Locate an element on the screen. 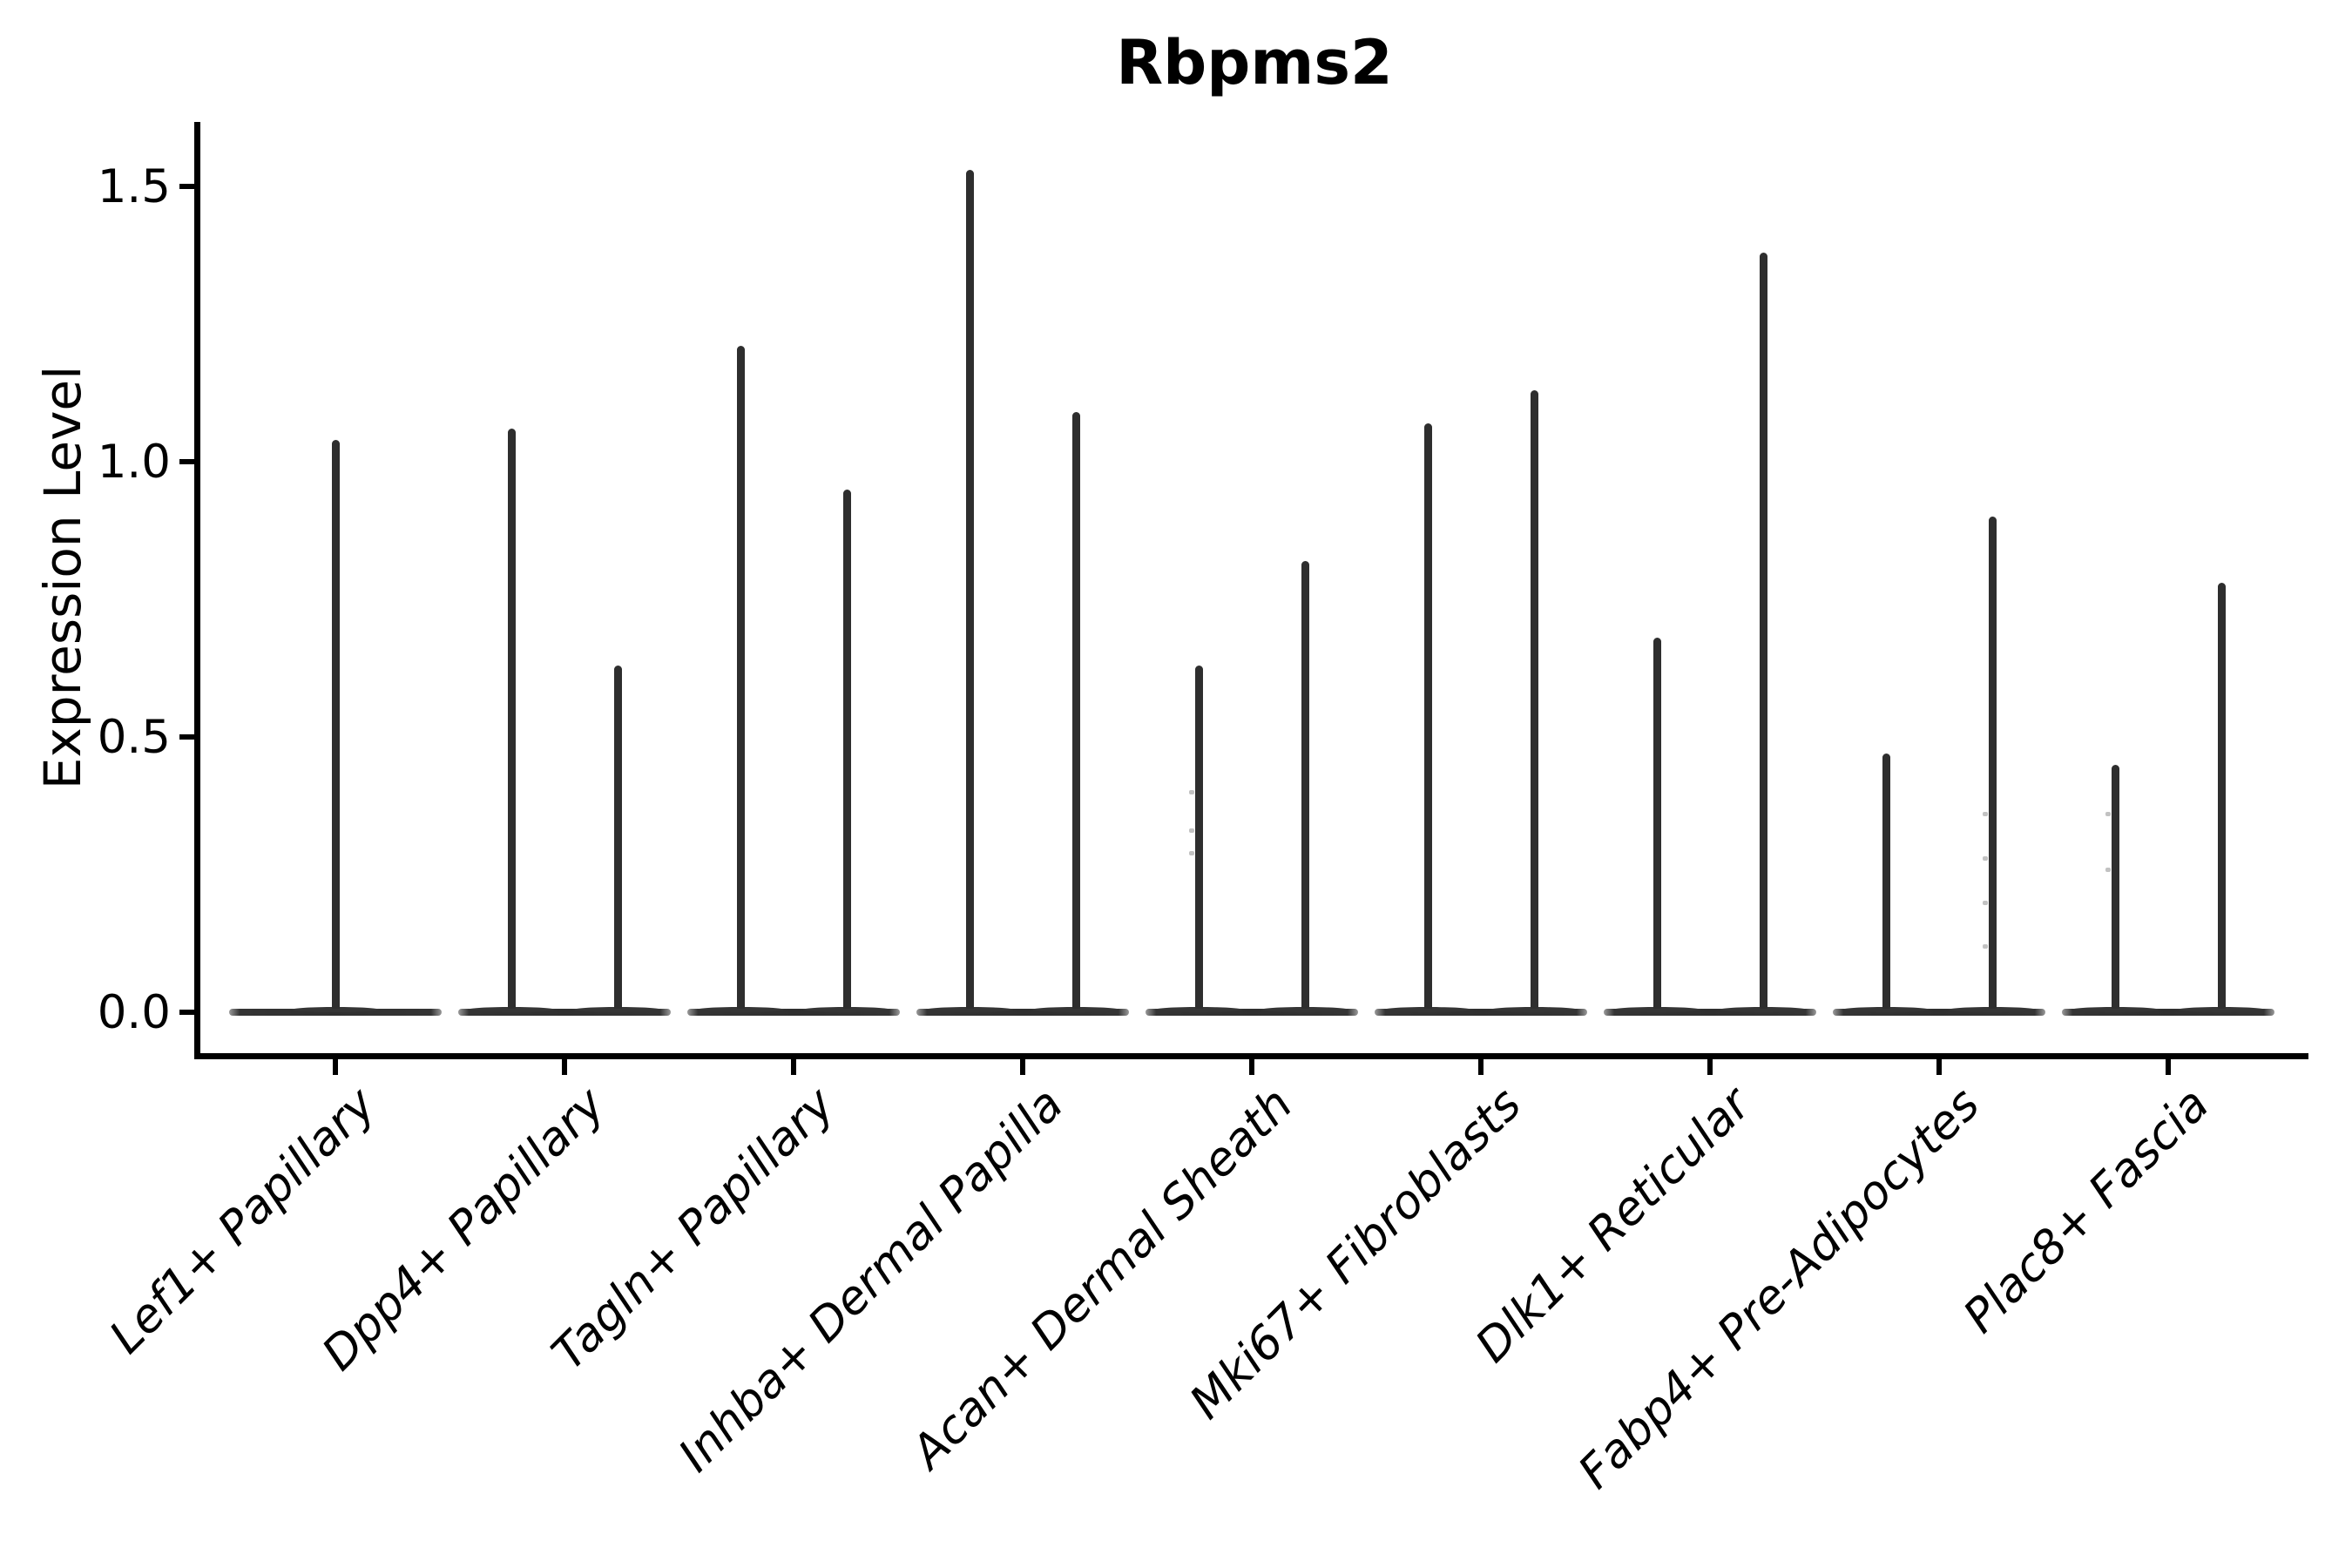 The image size is (2352, 1568). x-category-label: Acan+ Dermal Sheath is located at coordinates (1102, 1278).